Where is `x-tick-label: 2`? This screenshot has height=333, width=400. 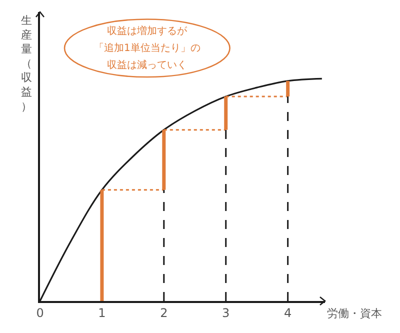
x-tick-label: 2 is located at coordinates (164, 313).